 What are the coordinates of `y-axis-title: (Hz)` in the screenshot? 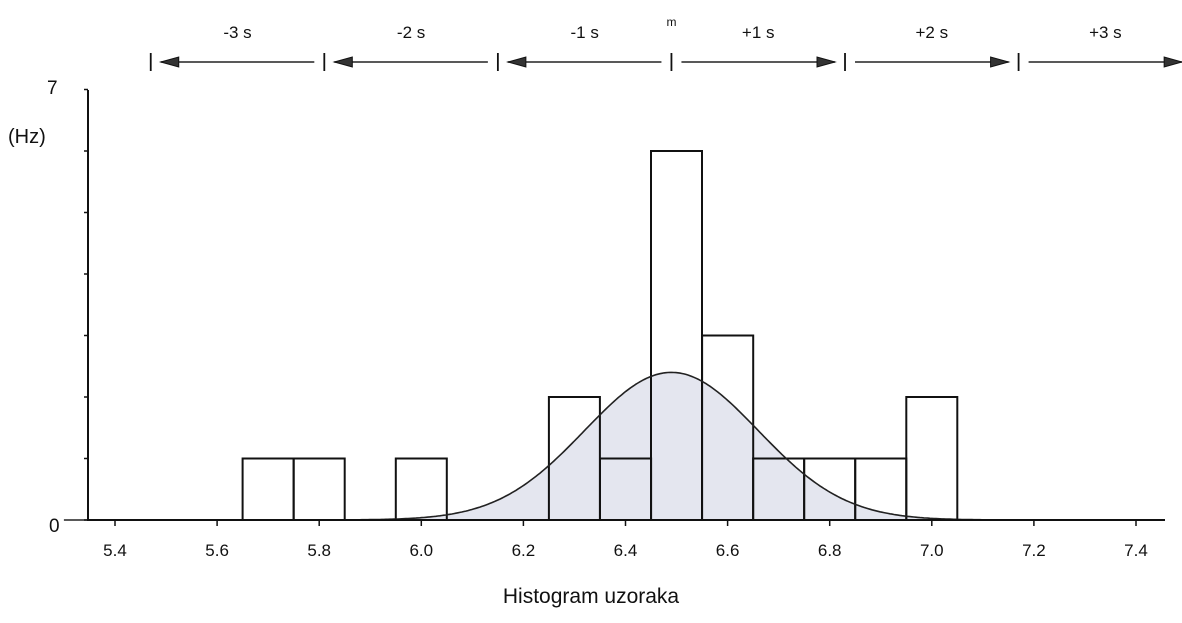 It's located at (27, 137).